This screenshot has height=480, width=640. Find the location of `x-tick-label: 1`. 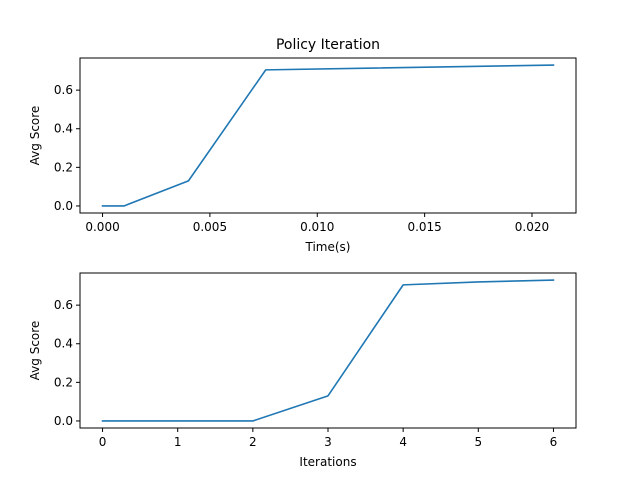

x-tick-label: 1 is located at coordinates (178, 442).